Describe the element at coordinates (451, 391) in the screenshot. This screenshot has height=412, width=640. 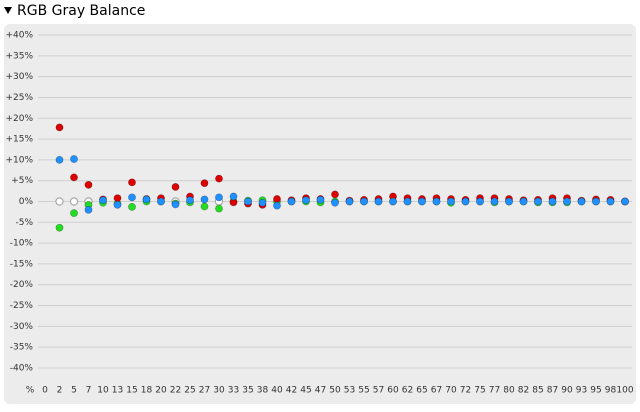
I see `x-tick-label: 70` at that location.